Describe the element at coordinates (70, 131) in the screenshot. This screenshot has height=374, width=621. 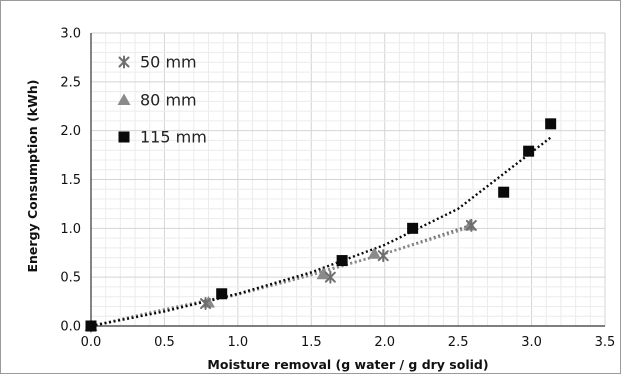
I see `y-tick-label: 2.0` at that location.